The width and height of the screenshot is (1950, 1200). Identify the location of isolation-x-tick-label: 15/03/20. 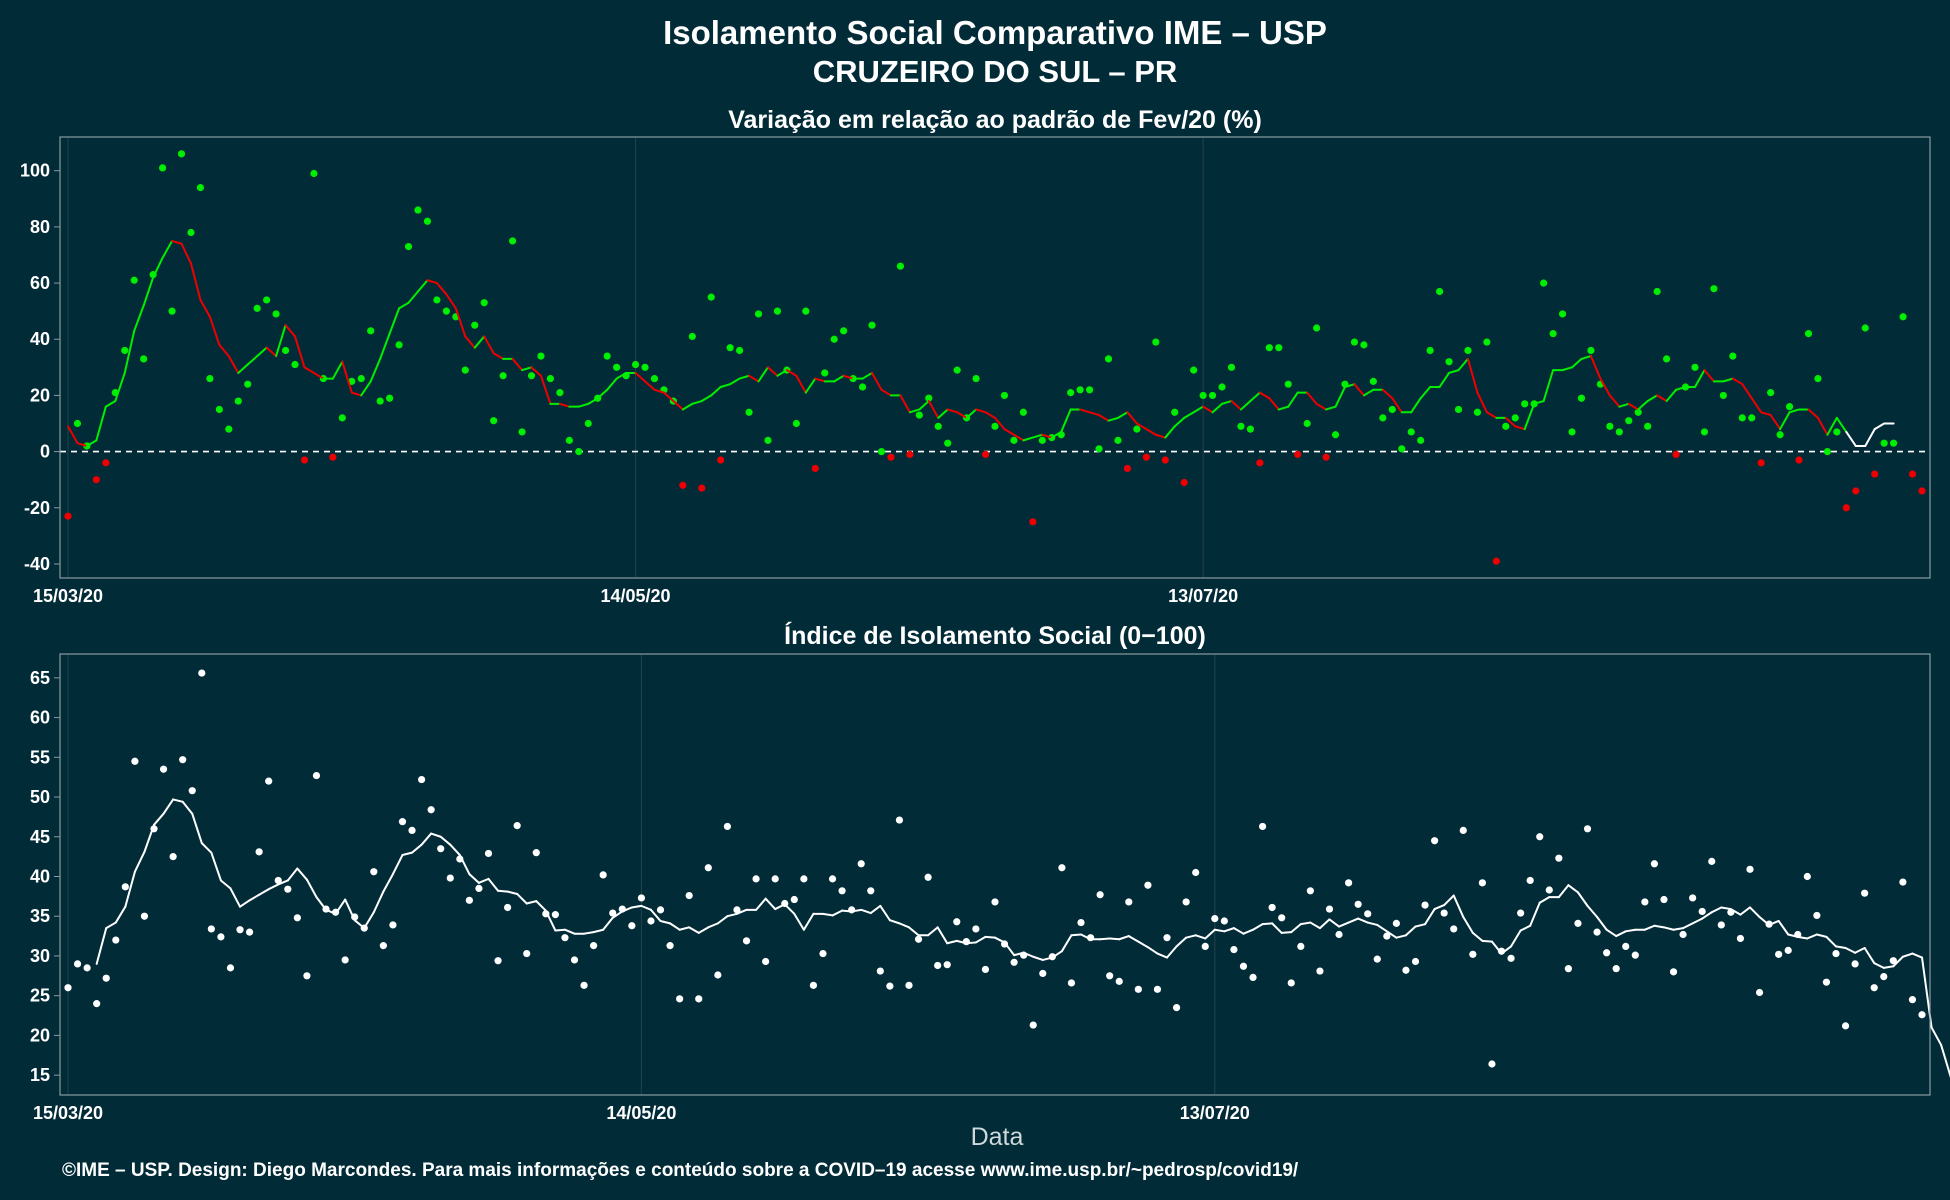
(68, 1113).